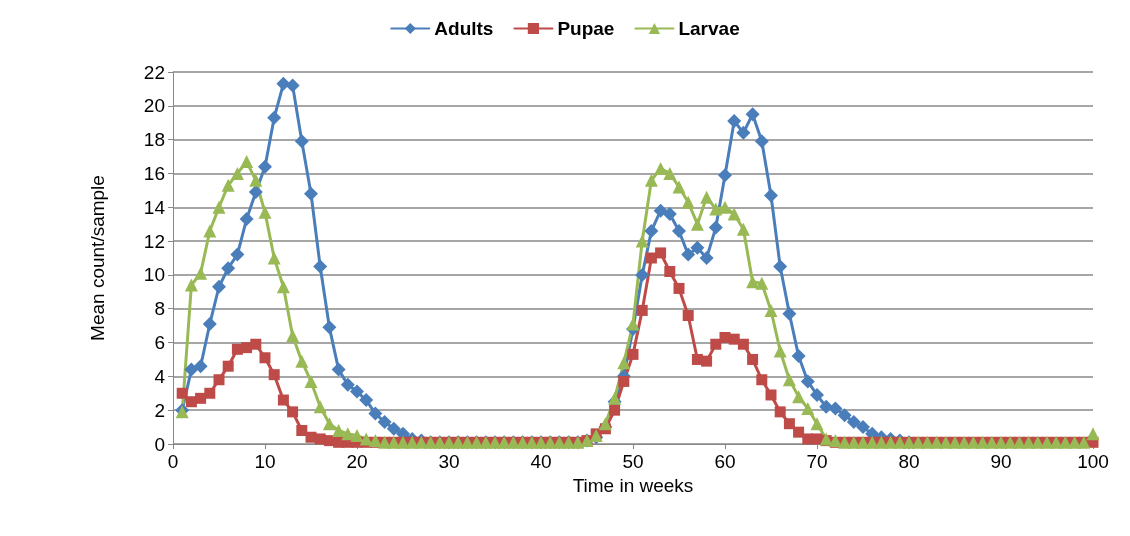 Image resolution: width=1130 pixels, height=536 pixels. What do you see at coordinates (154, 106) in the screenshot?
I see `y-tick-label: 20` at bounding box center [154, 106].